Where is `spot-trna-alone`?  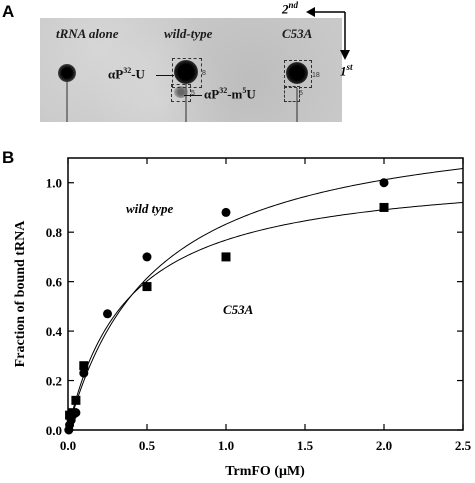
spot-trna-alone is located at coordinates (67, 73).